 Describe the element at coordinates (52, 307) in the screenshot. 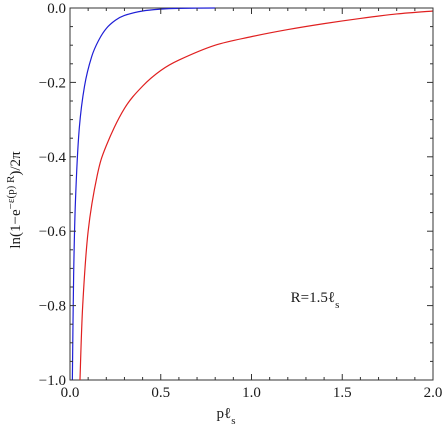

I see `y-tick-label: −0.8` at that location.